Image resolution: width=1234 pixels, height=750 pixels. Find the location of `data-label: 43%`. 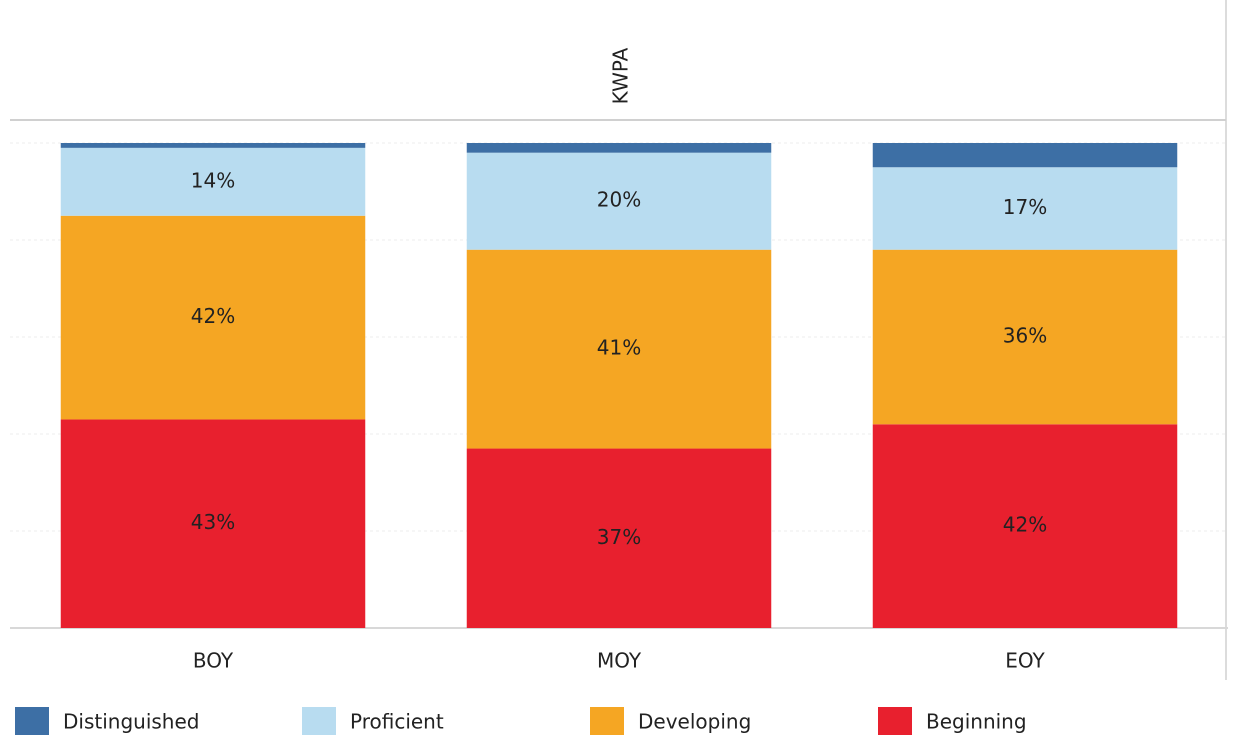

data-label: 43% is located at coordinates (213, 522).